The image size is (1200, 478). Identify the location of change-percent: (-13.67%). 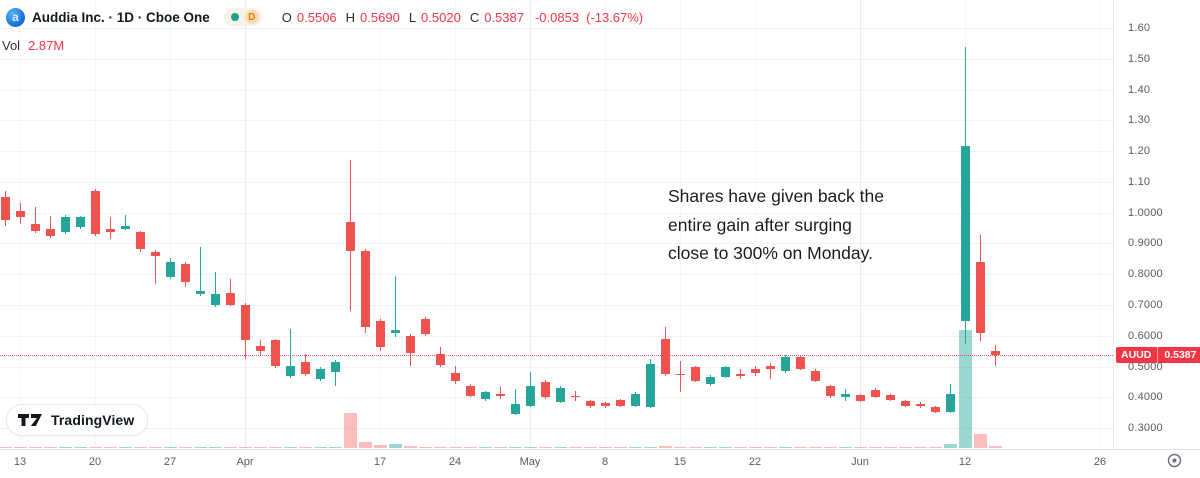
(615, 17).